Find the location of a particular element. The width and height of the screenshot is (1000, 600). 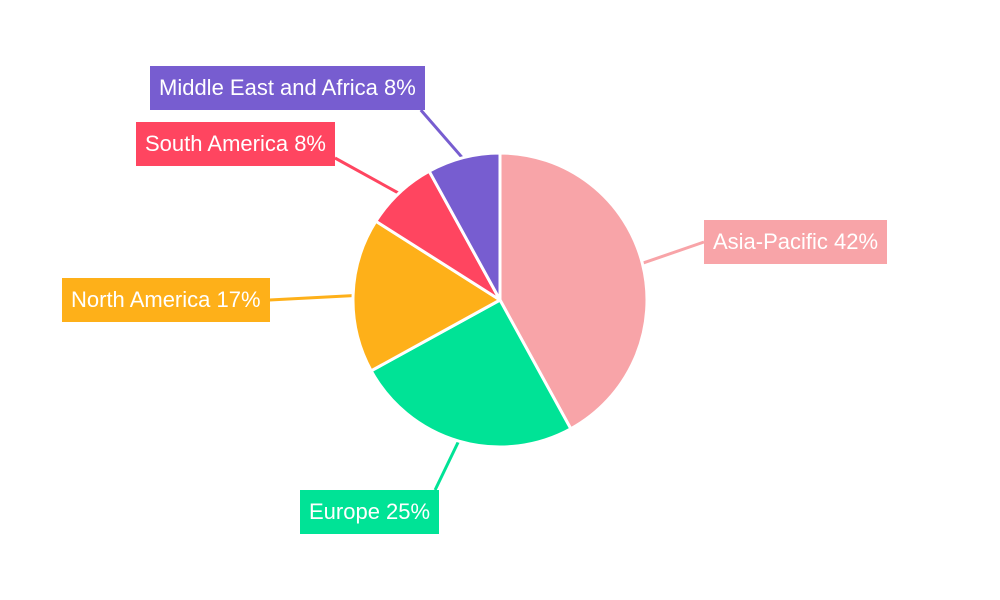

slice-label: Asia-Pacific 42% is located at coordinates (796, 242).